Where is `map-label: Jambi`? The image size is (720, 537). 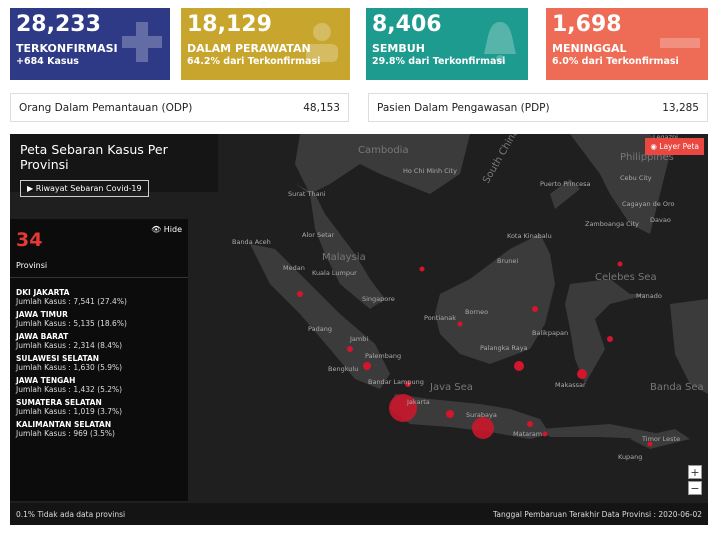 map-label: Jambi is located at coordinates (358, 339).